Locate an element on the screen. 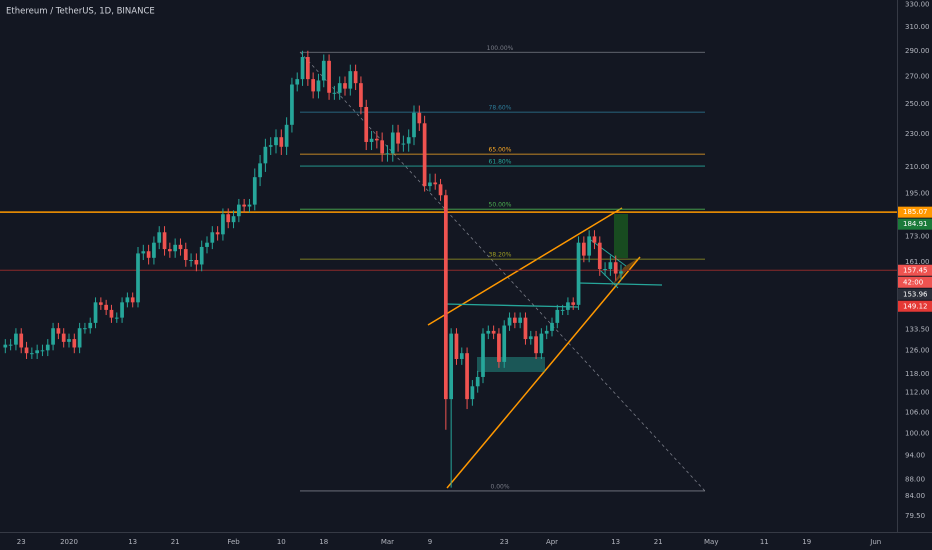 This screenshot has width=932, height=550. x-tick-label: 11 is located at coordinates (764, 542).